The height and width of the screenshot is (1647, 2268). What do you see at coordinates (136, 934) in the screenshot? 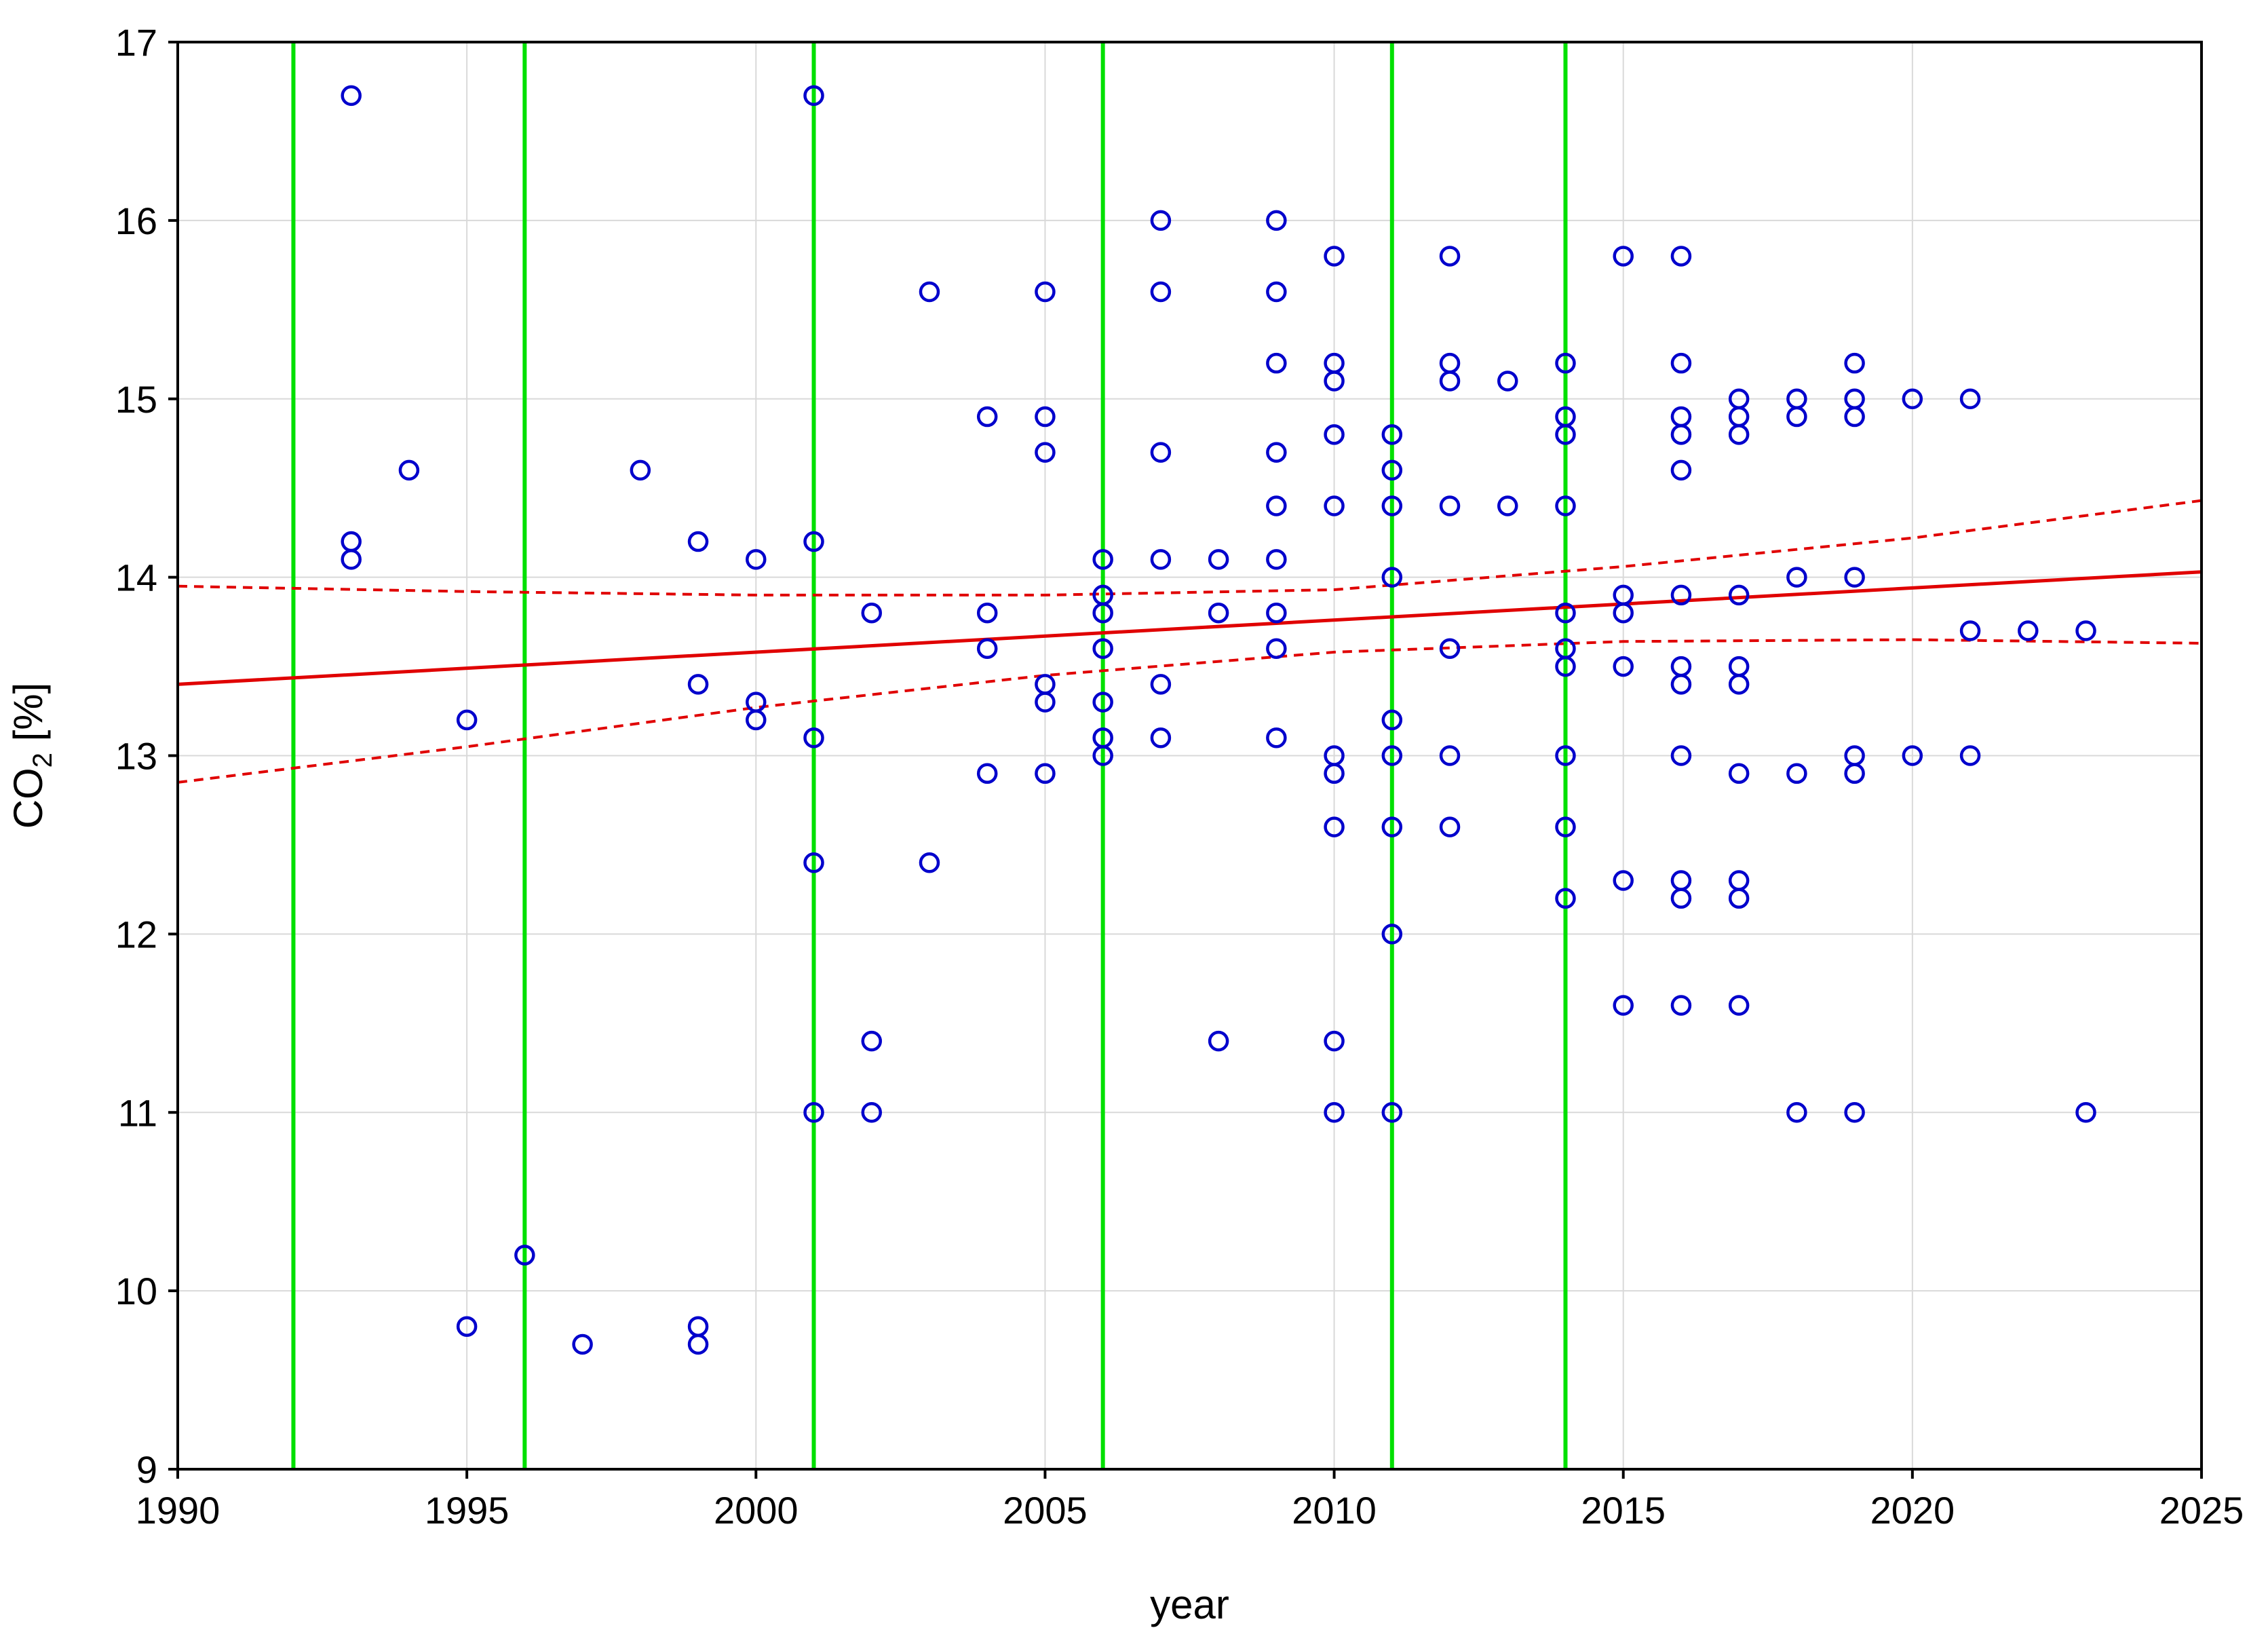
I see `y-tick-label: 12` at bounding box center [136, 934].